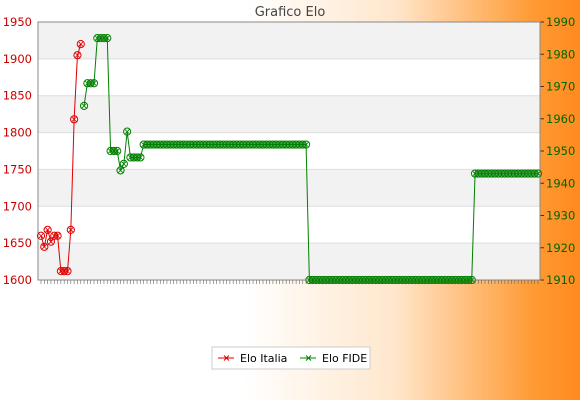 The width and height of the screenshot is (580, 400). What do you see at coordinates (17, 206) in the screenshot?
I see `y-left-tick-label: 1700` at bounding box center [17, 206].